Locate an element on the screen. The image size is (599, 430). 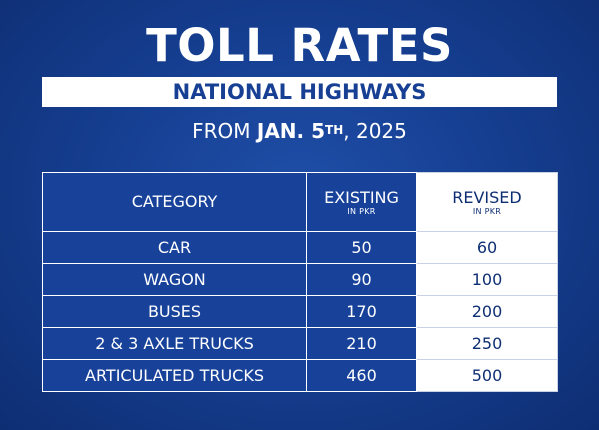
table-row: 2 & 3 AXLE TRUCKS 210 250 is located at coordinates (300, 343).